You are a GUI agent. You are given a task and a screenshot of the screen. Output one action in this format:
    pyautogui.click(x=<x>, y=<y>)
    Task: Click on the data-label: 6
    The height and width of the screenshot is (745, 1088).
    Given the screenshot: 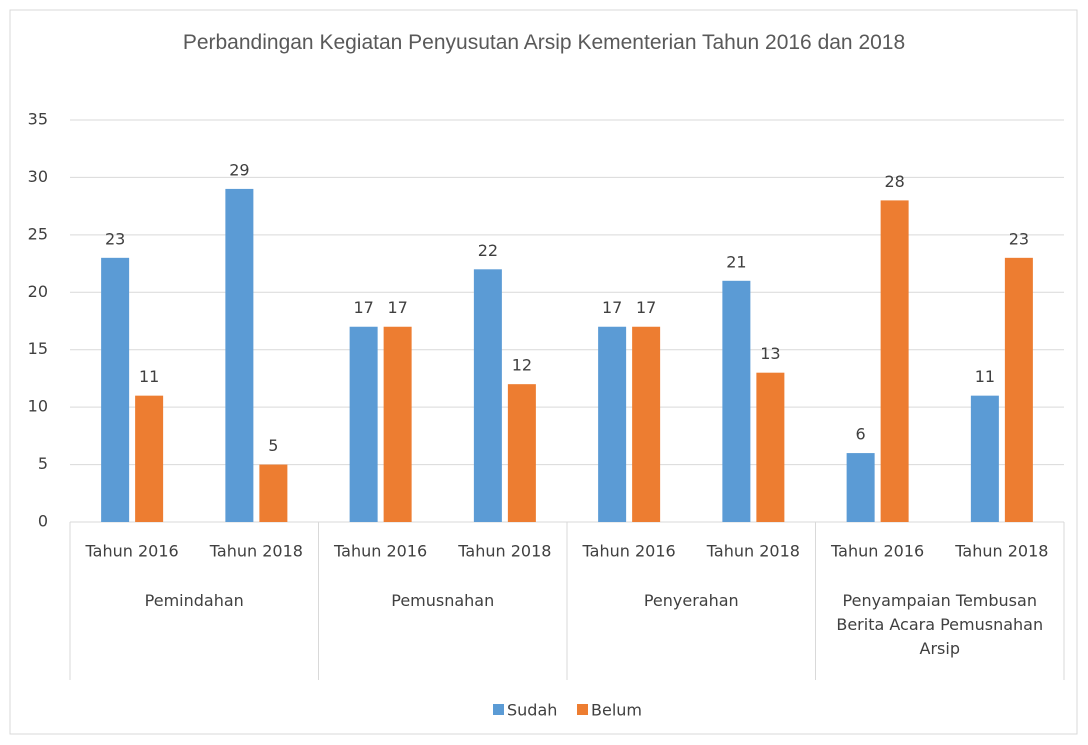 What is the action you would take?
    pyautogui.click(x=861, y=434)
    